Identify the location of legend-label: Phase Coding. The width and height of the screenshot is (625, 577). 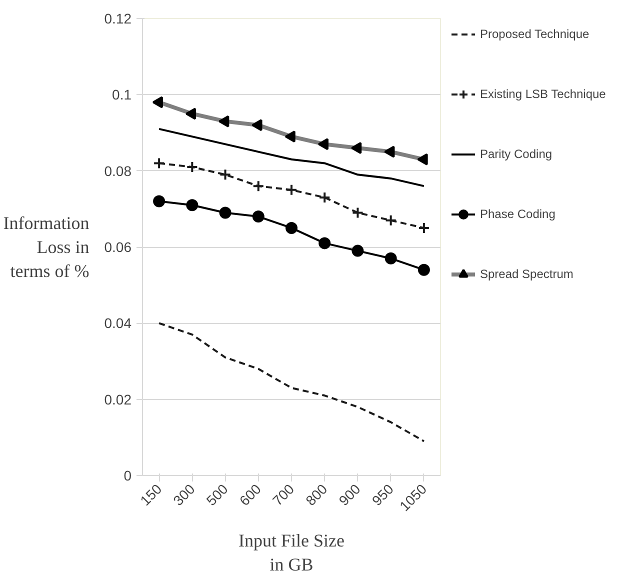
(518, 214).